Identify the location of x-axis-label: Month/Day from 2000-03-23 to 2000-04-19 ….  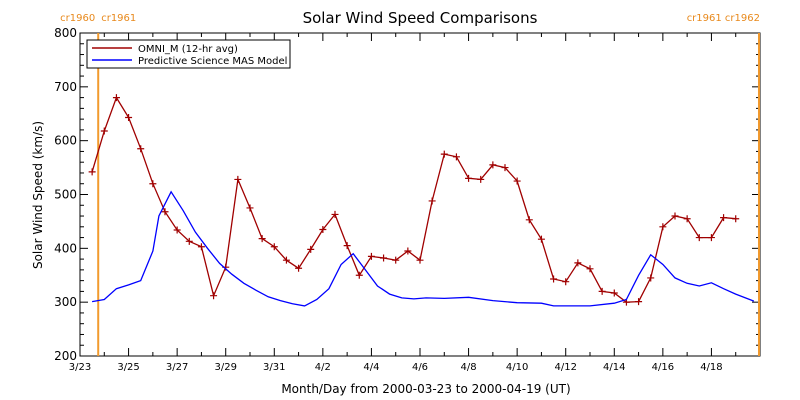
(425, 389).